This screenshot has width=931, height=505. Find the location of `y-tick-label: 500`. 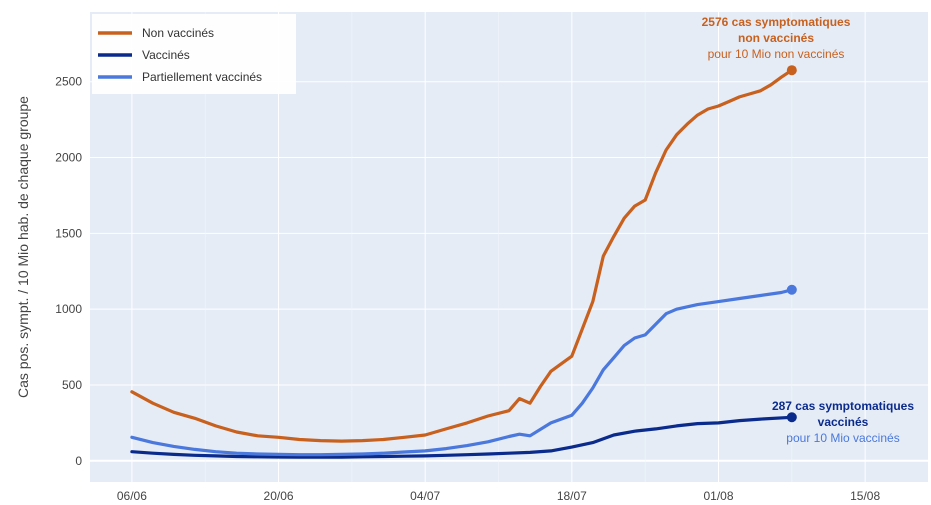

y-tick-label: 500 is located at coordinates (72, 385).